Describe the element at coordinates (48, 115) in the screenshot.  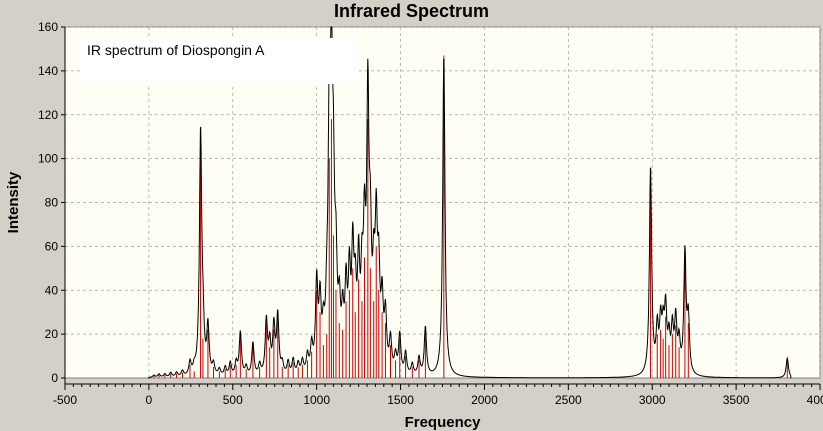
I see `y-tick-label: 120` at that location.